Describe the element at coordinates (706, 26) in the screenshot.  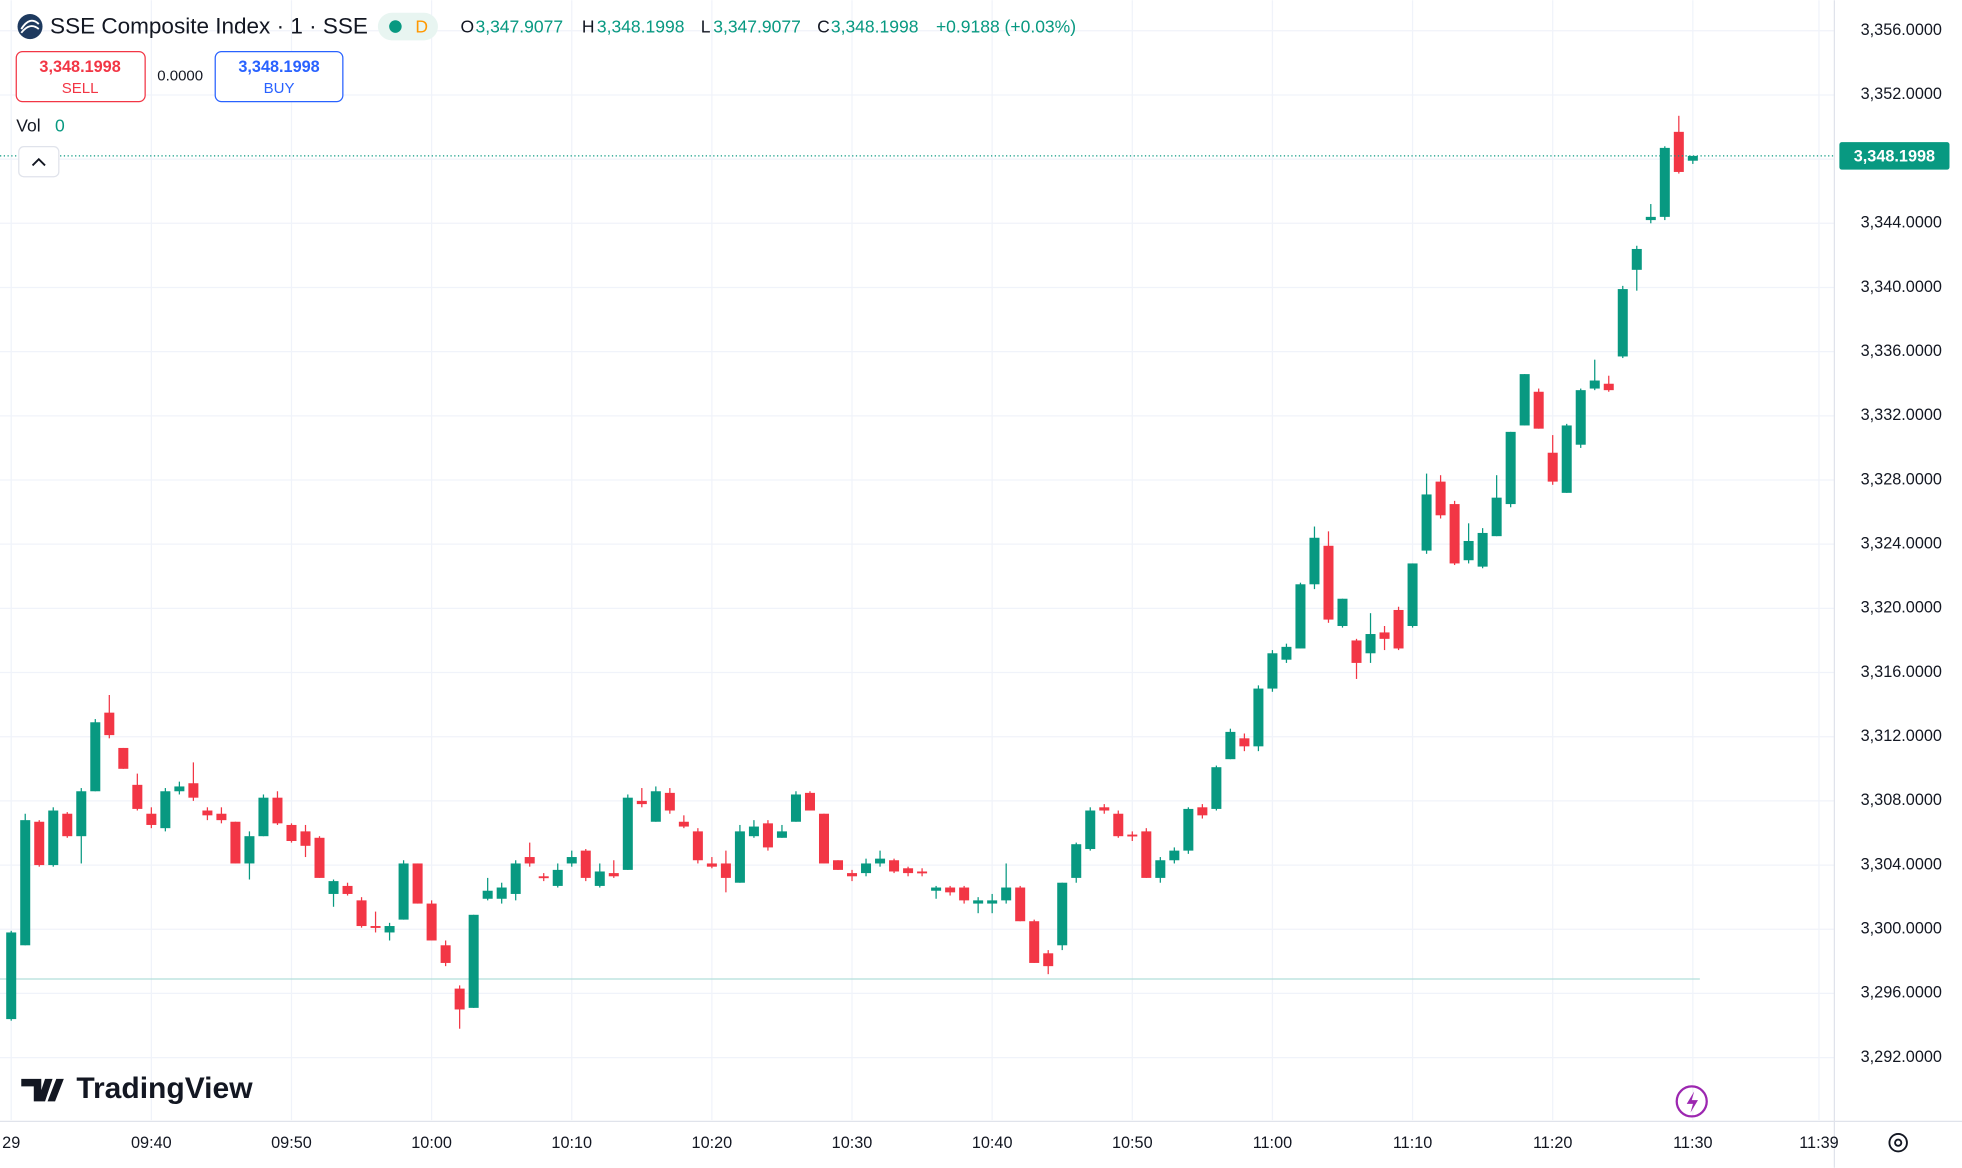
I see `low-label: L` at that location.